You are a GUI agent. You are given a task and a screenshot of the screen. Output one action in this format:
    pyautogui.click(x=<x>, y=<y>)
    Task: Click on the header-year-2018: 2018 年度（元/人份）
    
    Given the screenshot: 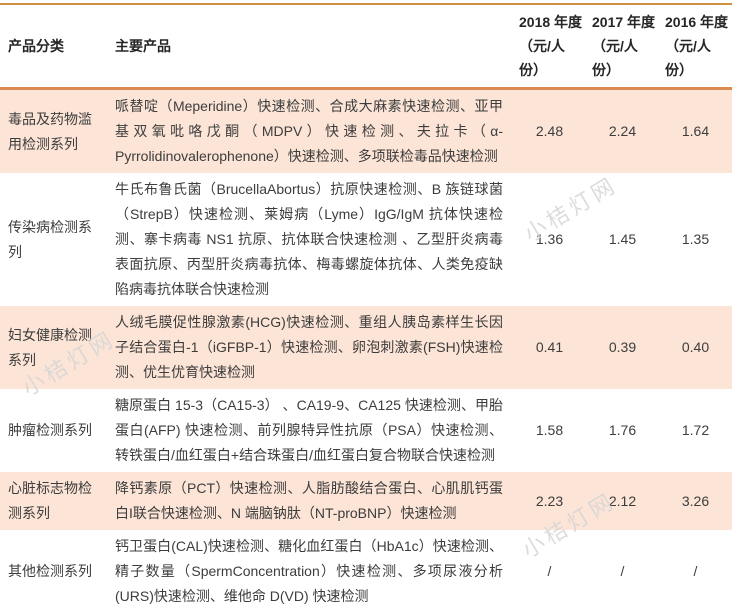 What is the action you would take?
    pyautogui.click(x=549, y=47)
    